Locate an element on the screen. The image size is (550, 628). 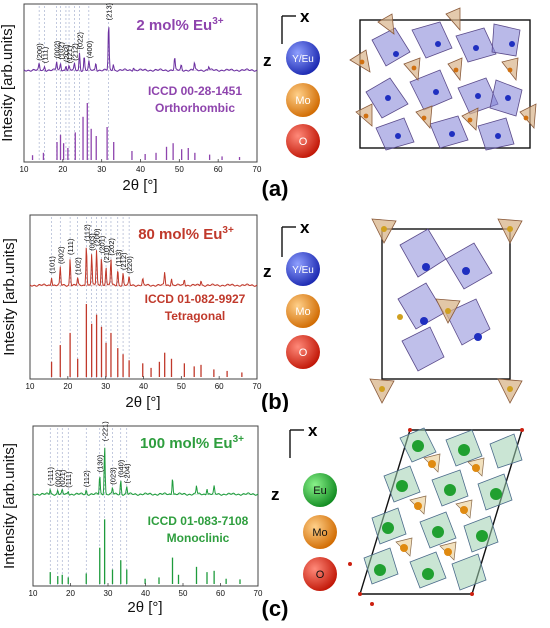
crystal-structure-monoclinic is located at coordinates (436, 516).